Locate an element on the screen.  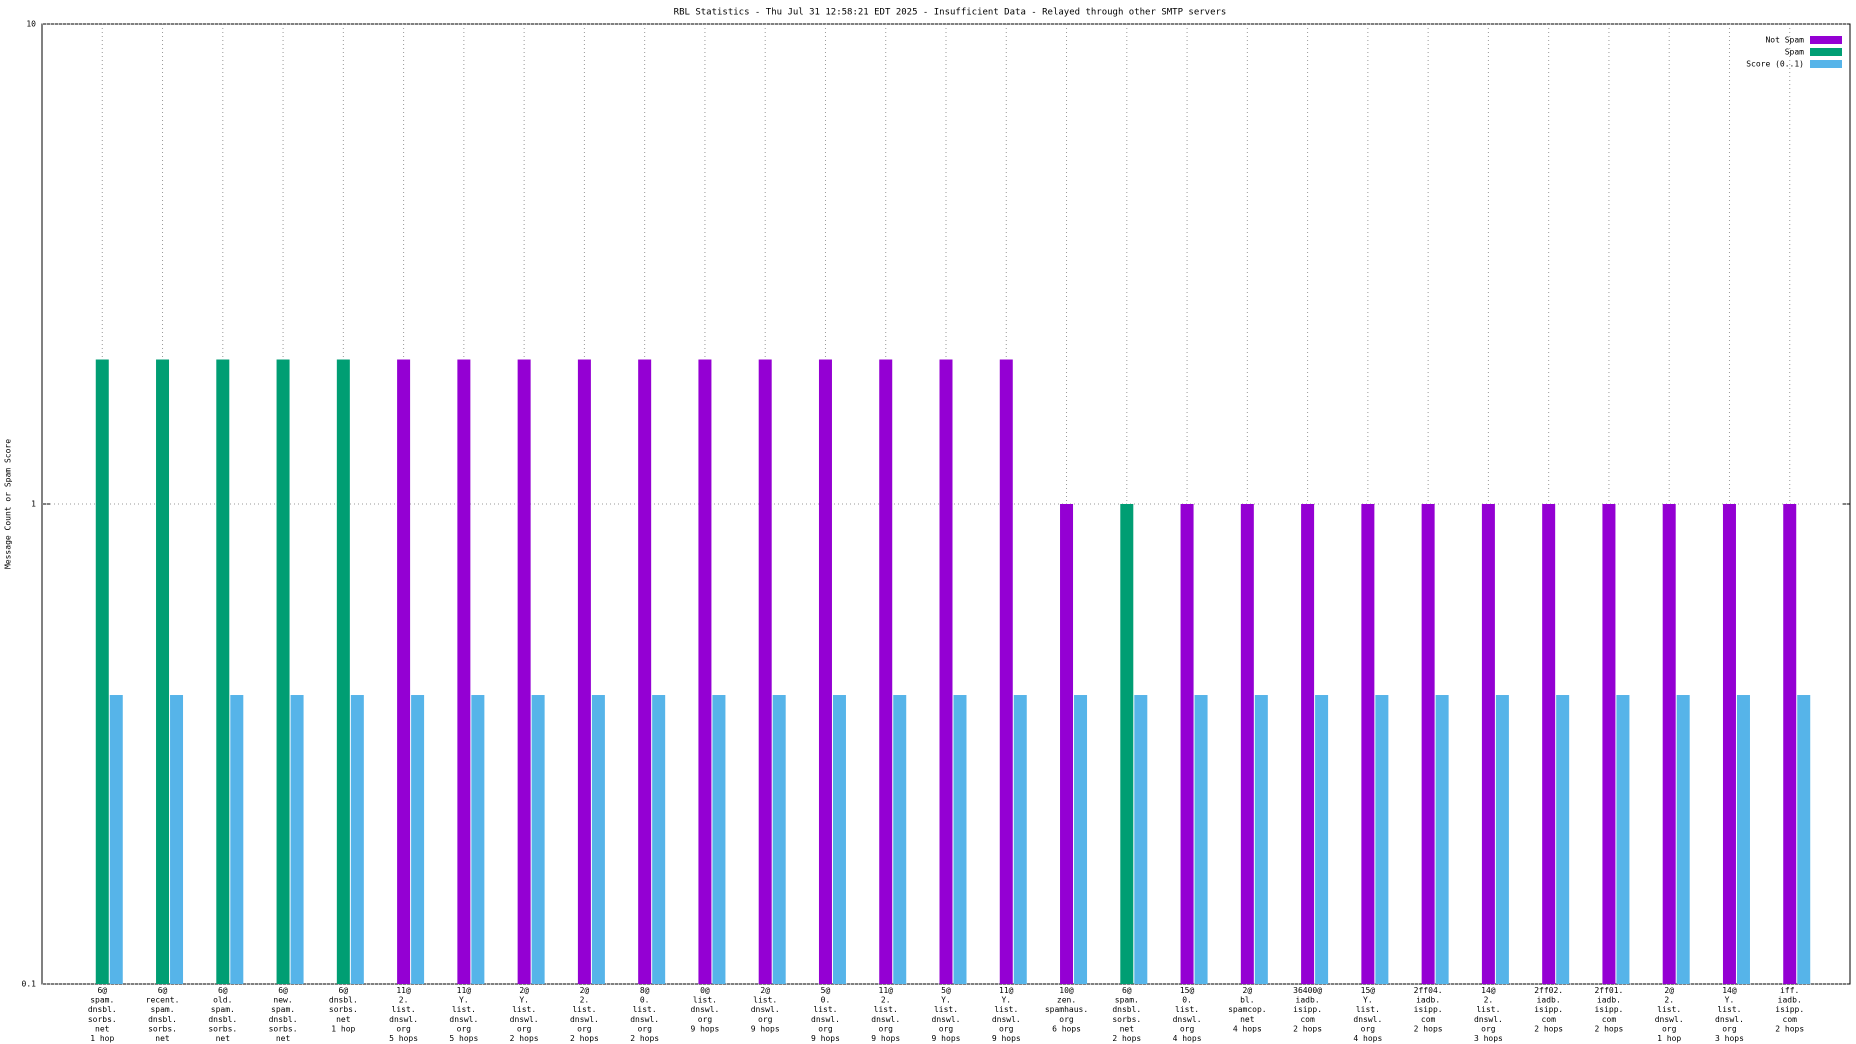
x-tick-label: 2@ Y. list. dnswl. org 2 hops is located at coordinates (524, 1014).